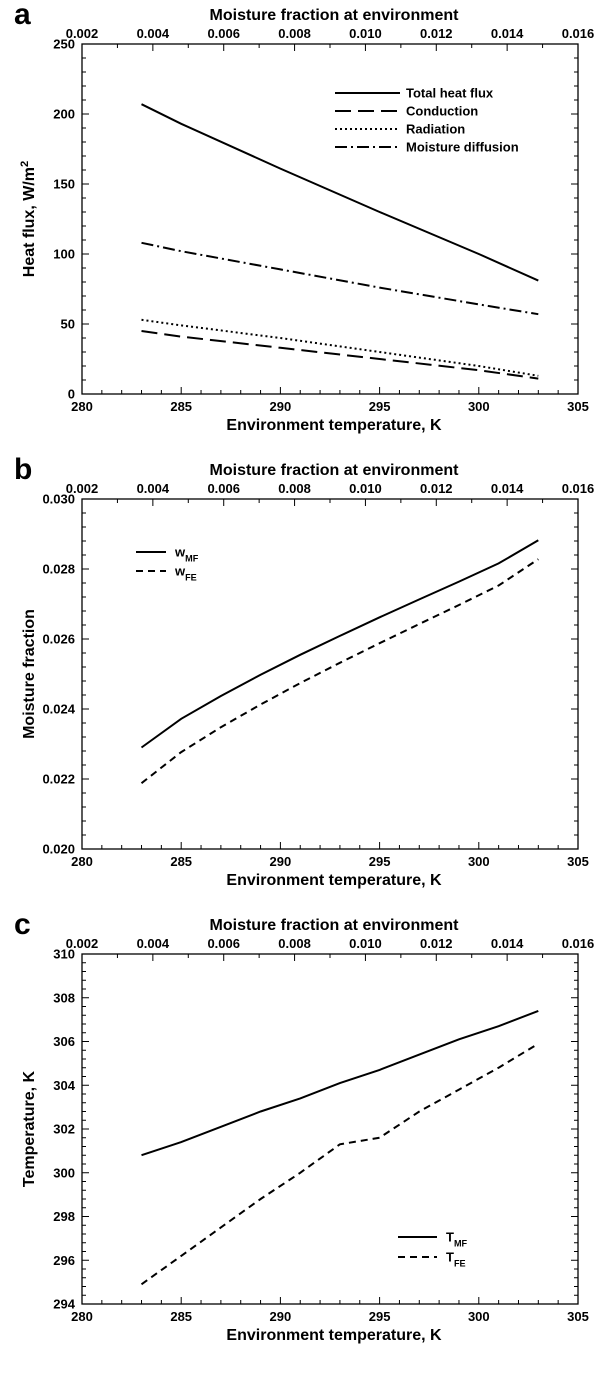 Image resolution: width=601 pixels, height=1378 pixels. Describe the element at coordinates (22, 15) in the screenshot. I see `panel-letter: a` at that location.